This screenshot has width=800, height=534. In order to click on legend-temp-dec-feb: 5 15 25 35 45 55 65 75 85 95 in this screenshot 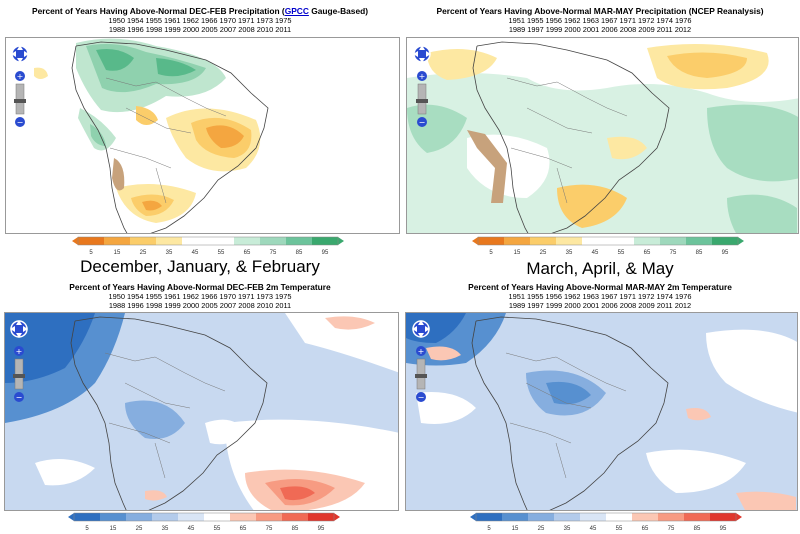, I will do `click(203, 522)`.